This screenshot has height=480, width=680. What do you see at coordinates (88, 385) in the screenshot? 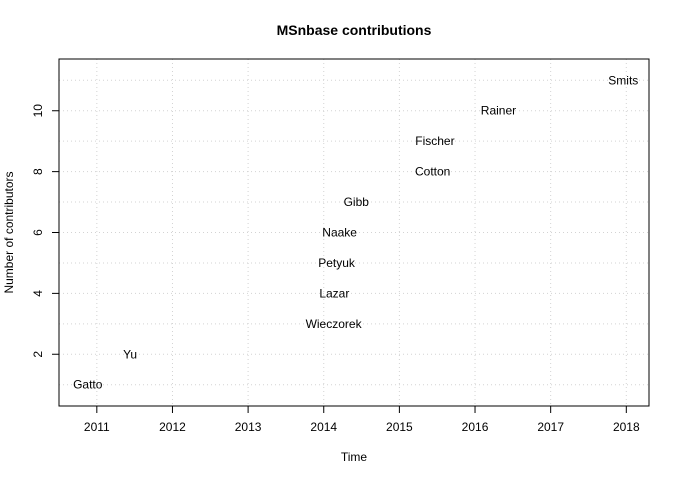
I see `point-label: Gatto` at bounding box center [88, 385].